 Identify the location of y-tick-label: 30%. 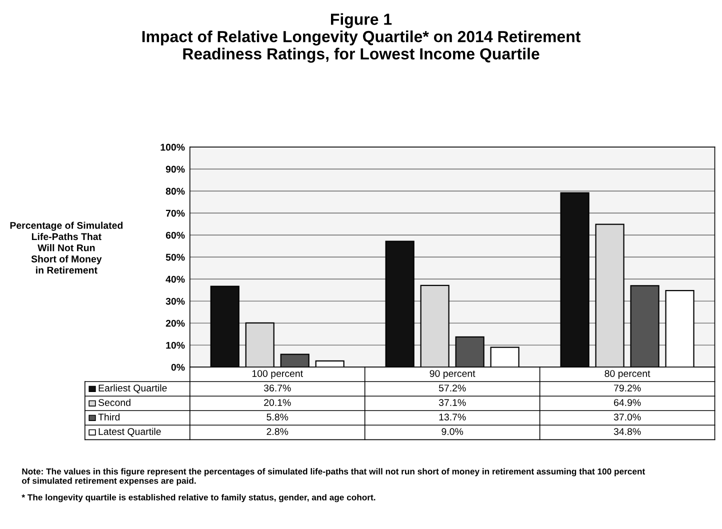
(175, 301).